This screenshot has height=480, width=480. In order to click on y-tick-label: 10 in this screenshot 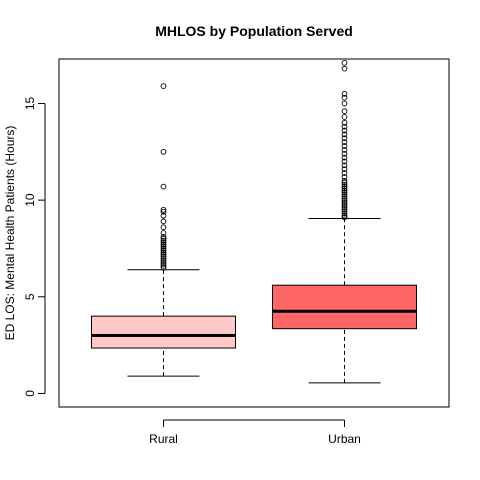, I will do `click(30, 200)`.